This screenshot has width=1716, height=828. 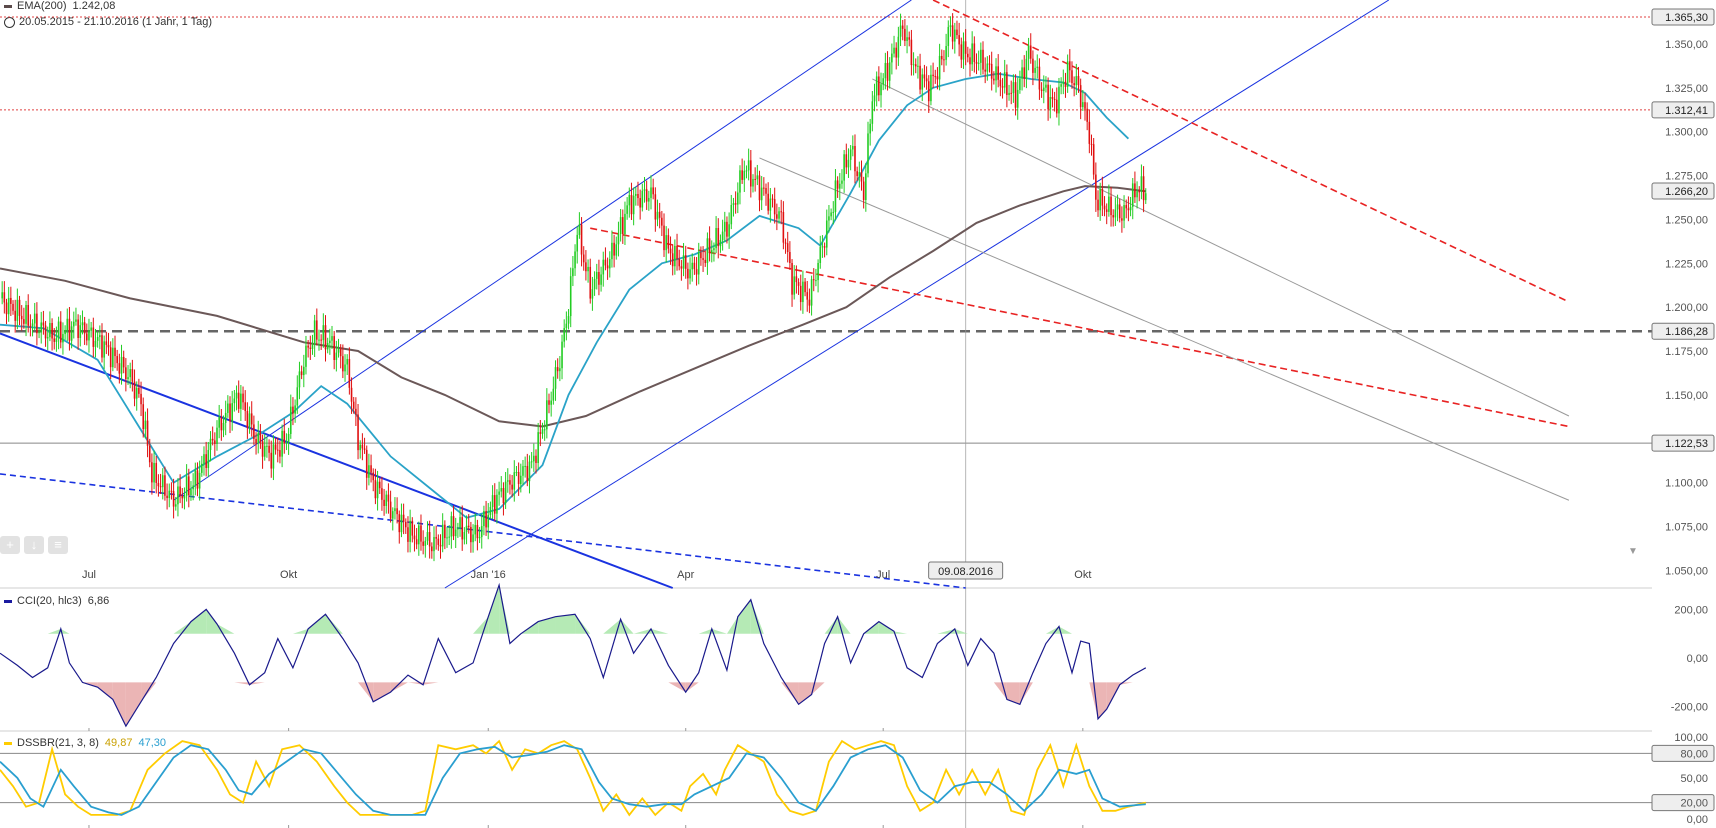 What do you see at coordinates (10, 545) in the screenshot?
I see `zoom-in-button: +` at bounding box center [10, 545].